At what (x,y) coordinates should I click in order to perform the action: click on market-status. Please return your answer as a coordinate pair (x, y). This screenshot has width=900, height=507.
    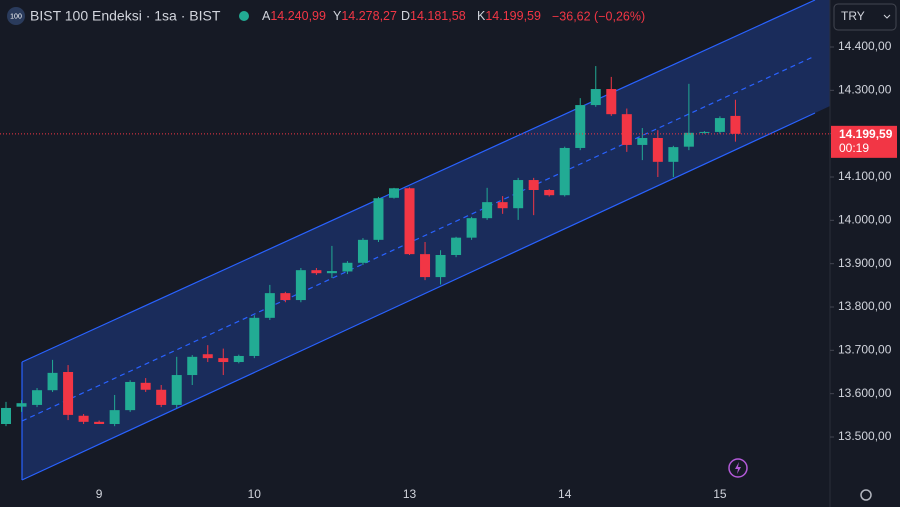
    Looking at the image, I should click on (244, 16).